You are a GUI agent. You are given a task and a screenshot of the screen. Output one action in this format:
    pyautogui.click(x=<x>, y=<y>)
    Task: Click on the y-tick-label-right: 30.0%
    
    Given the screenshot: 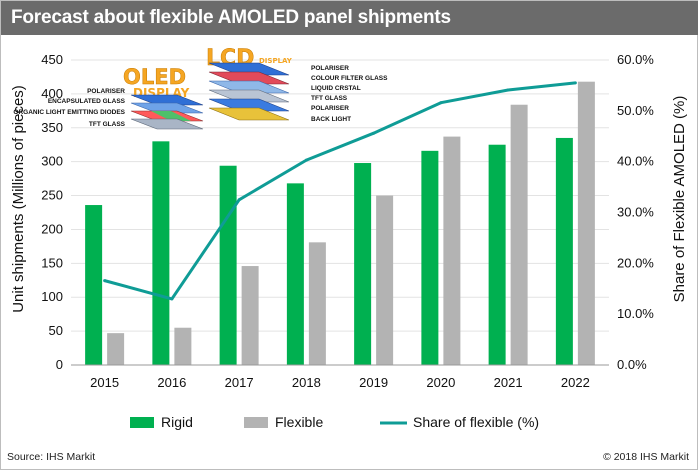 What is the action you would take?
    pyautogui.click(x=635, y=212)
    